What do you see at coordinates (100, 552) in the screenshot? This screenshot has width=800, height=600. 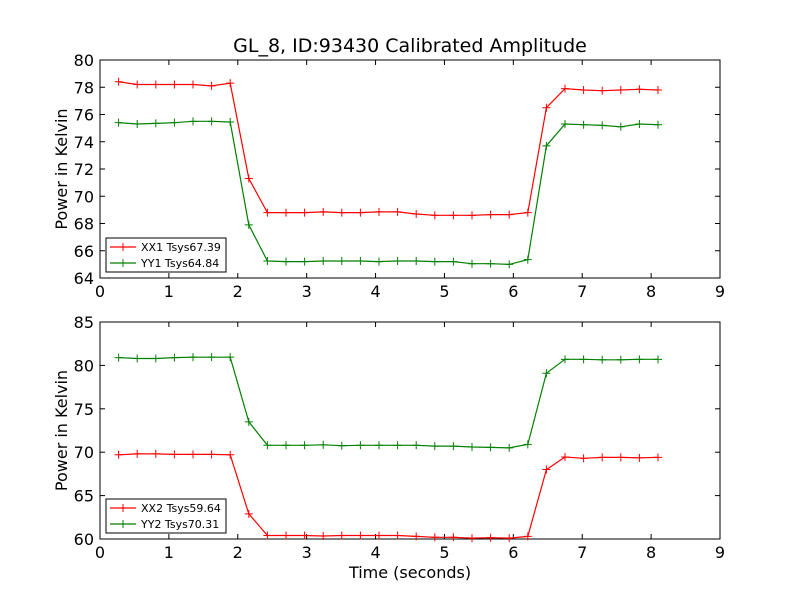 I see `x-tick-label: 0` at bounding box center [100, 552].